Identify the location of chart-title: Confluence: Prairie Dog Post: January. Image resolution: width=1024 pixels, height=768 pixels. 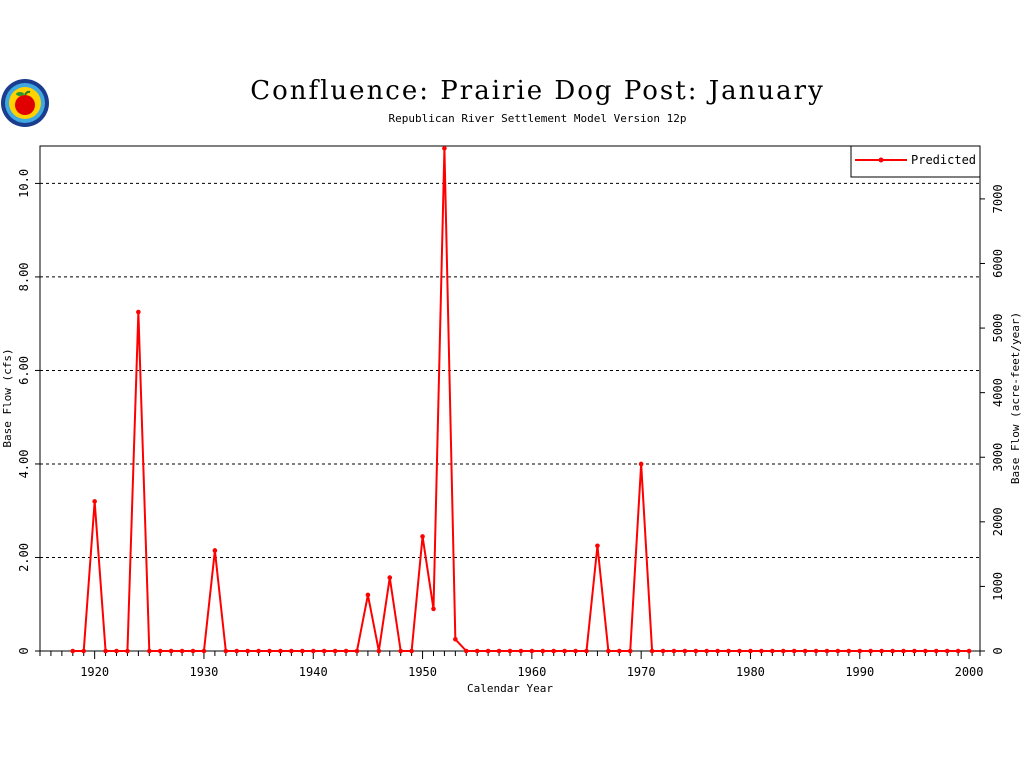
(537, 91).